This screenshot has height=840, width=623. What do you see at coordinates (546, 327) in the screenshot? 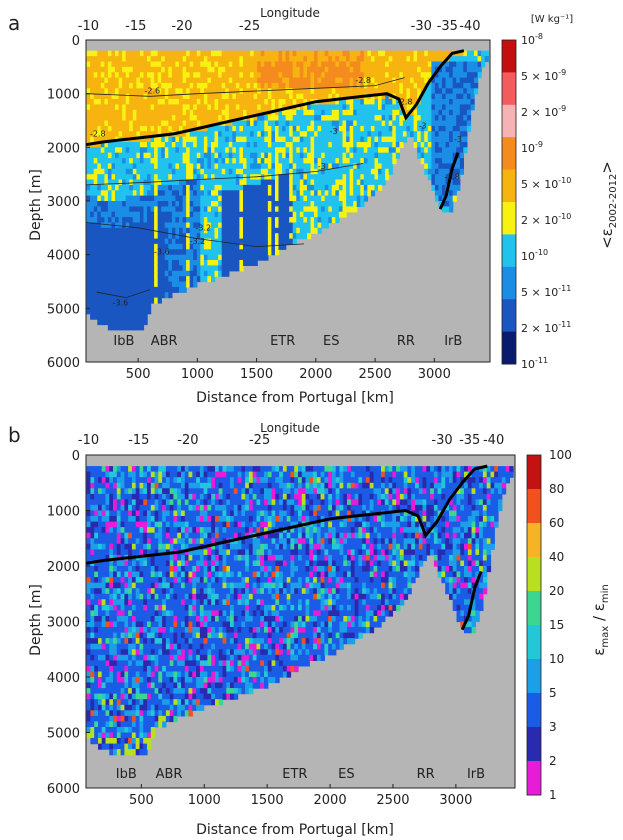
I see `panel-a-colorbar-tick-label: 2 × 10⁻¹¹` at bounding box center [546, 327].